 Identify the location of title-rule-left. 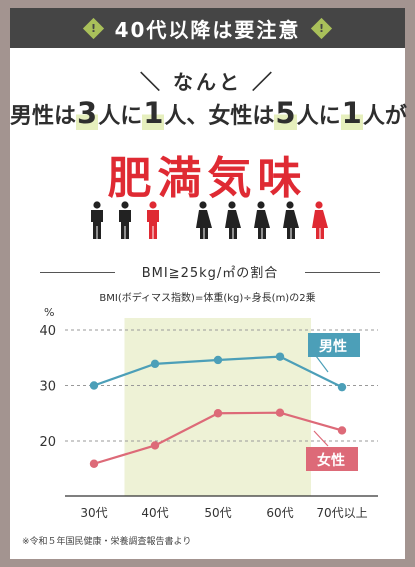
(77, 272).